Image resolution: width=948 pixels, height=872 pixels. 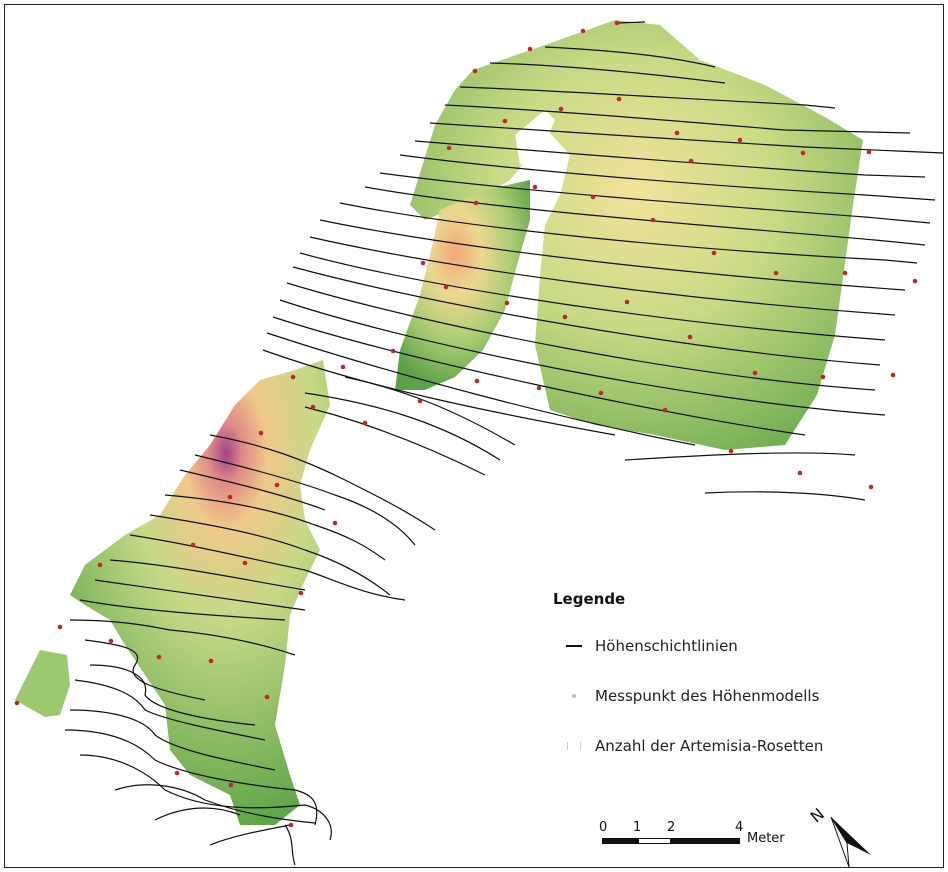 What do you see at coordinates (709, 746) in the screenshot?
I see `legend-item-label: Anzahl der Artemisia-Rosetten` at bounding box center [709, 746].